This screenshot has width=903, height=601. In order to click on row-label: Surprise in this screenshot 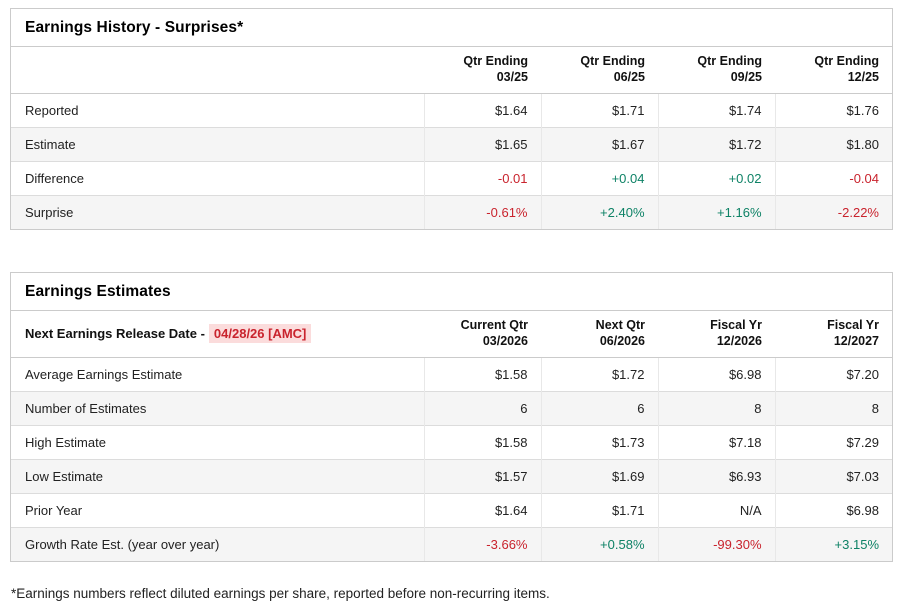, I will do `click(217, 211)`.